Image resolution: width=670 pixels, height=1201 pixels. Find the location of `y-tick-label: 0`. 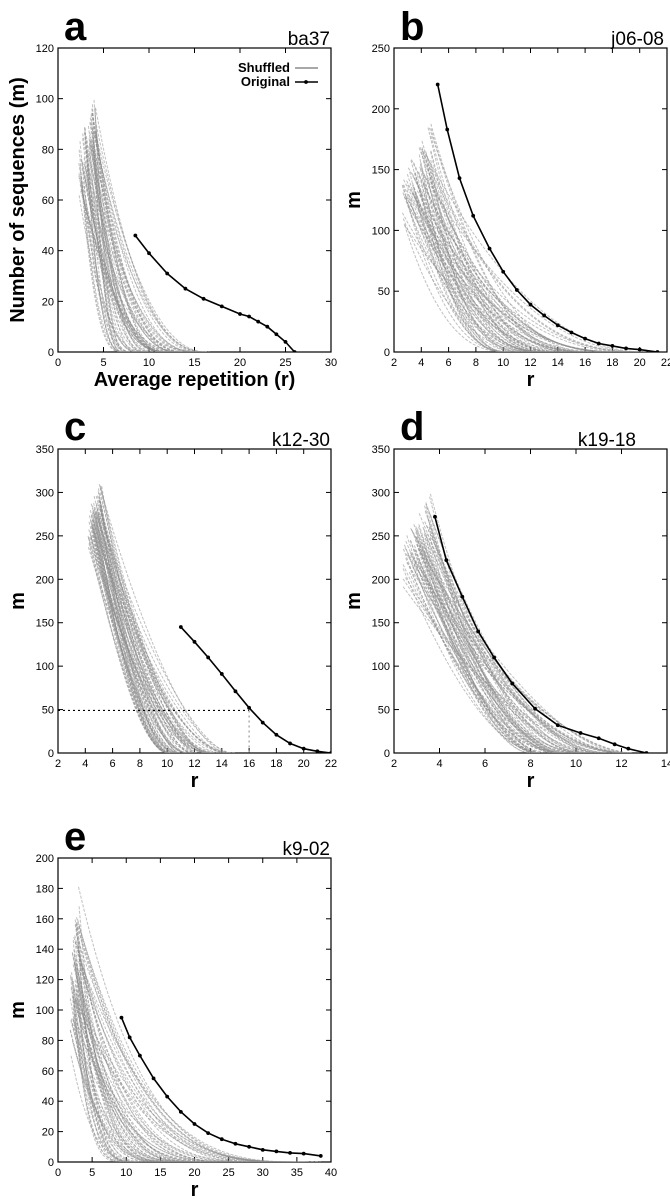

y-tick-label: 0 is located at coordinates (51, 754).